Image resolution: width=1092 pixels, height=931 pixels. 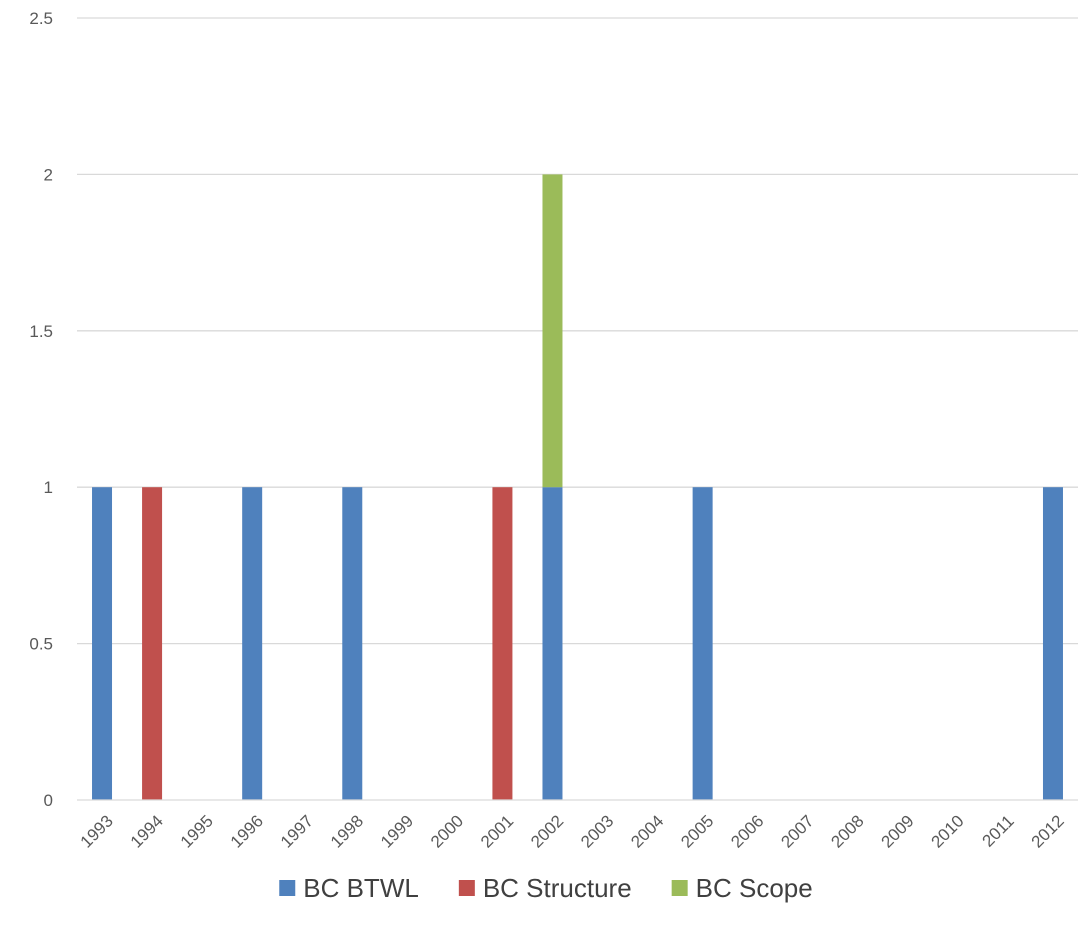 What do you see at coordinates (597, 831) in the screenshot?
I see `x-tick-label: 2003` at bounding box center [597, 831].